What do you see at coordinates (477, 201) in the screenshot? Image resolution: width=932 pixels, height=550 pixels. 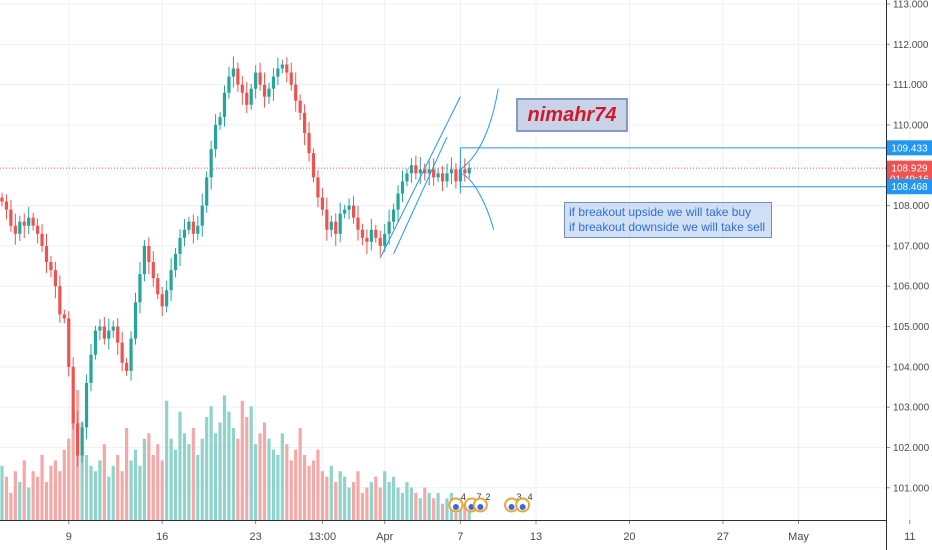 I see `projection-down-curve` at bounding box center [477, 201].